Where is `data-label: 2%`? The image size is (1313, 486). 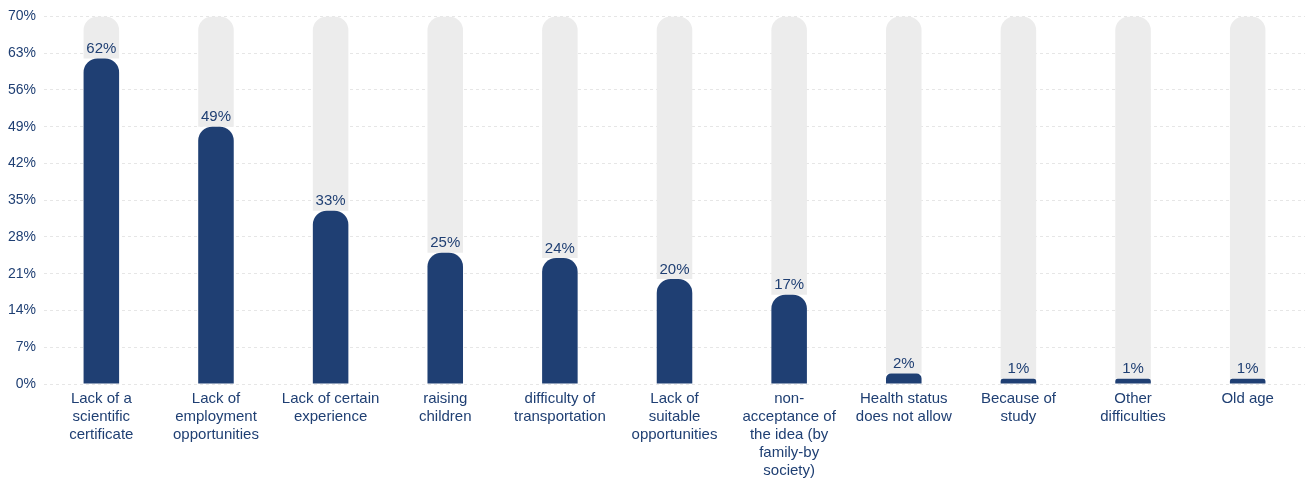 data-label: 2% is located at coordinates (903, 363).